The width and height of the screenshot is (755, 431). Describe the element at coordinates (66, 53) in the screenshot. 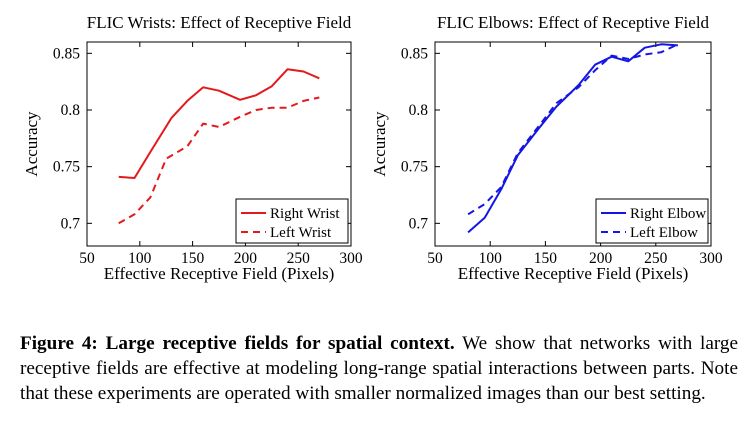

I see `wrists-y-tick-label: 0.85` at that location.